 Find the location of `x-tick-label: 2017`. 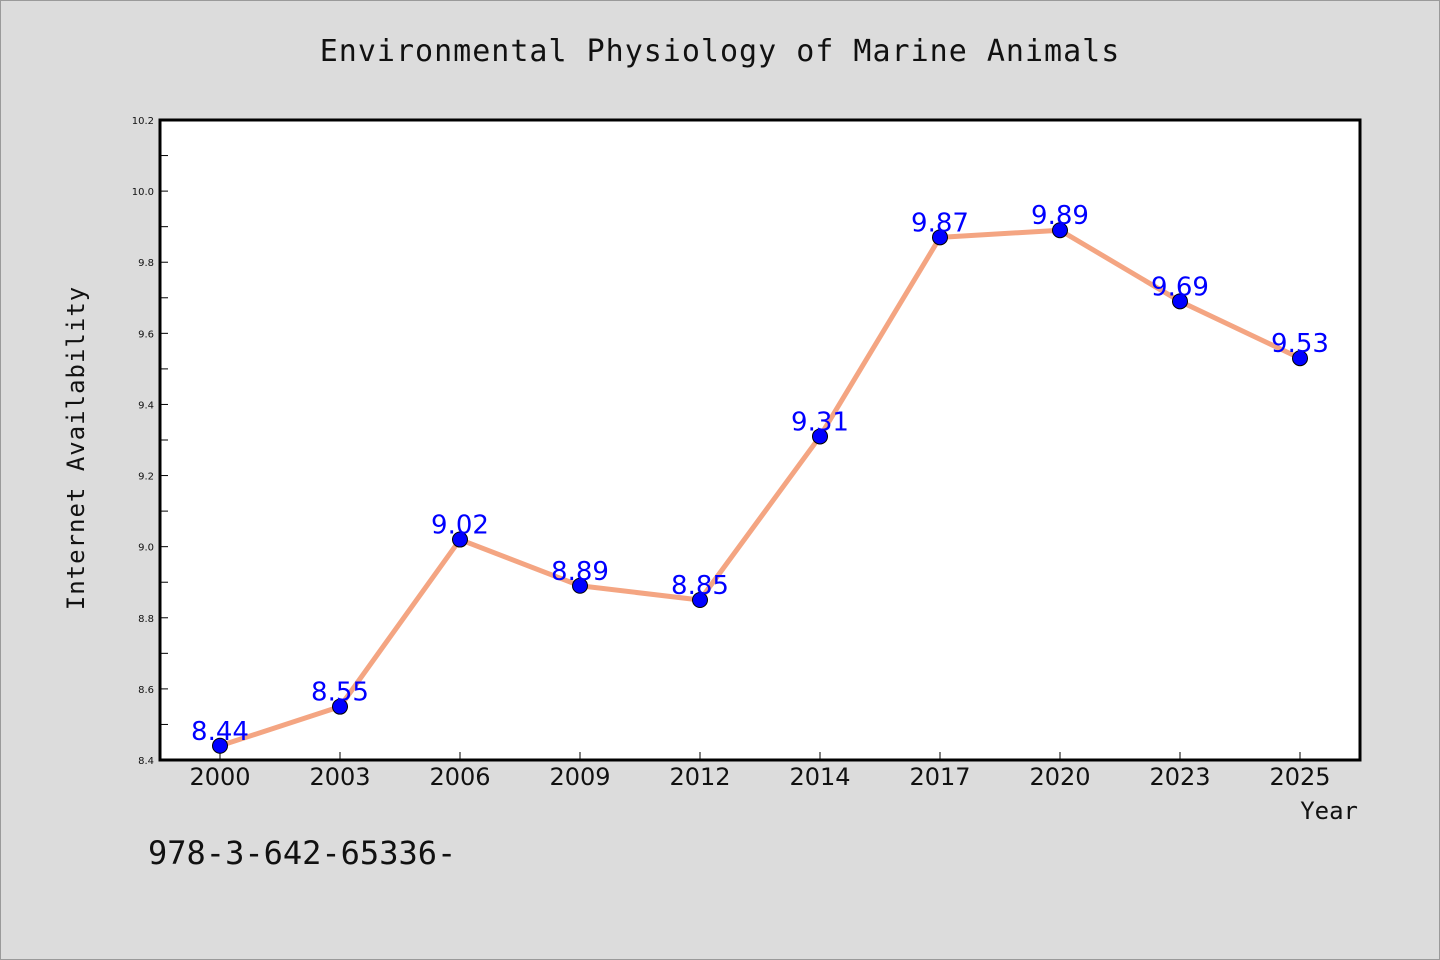

x-tick-label: 2017 is located at coordinates (939, 777).